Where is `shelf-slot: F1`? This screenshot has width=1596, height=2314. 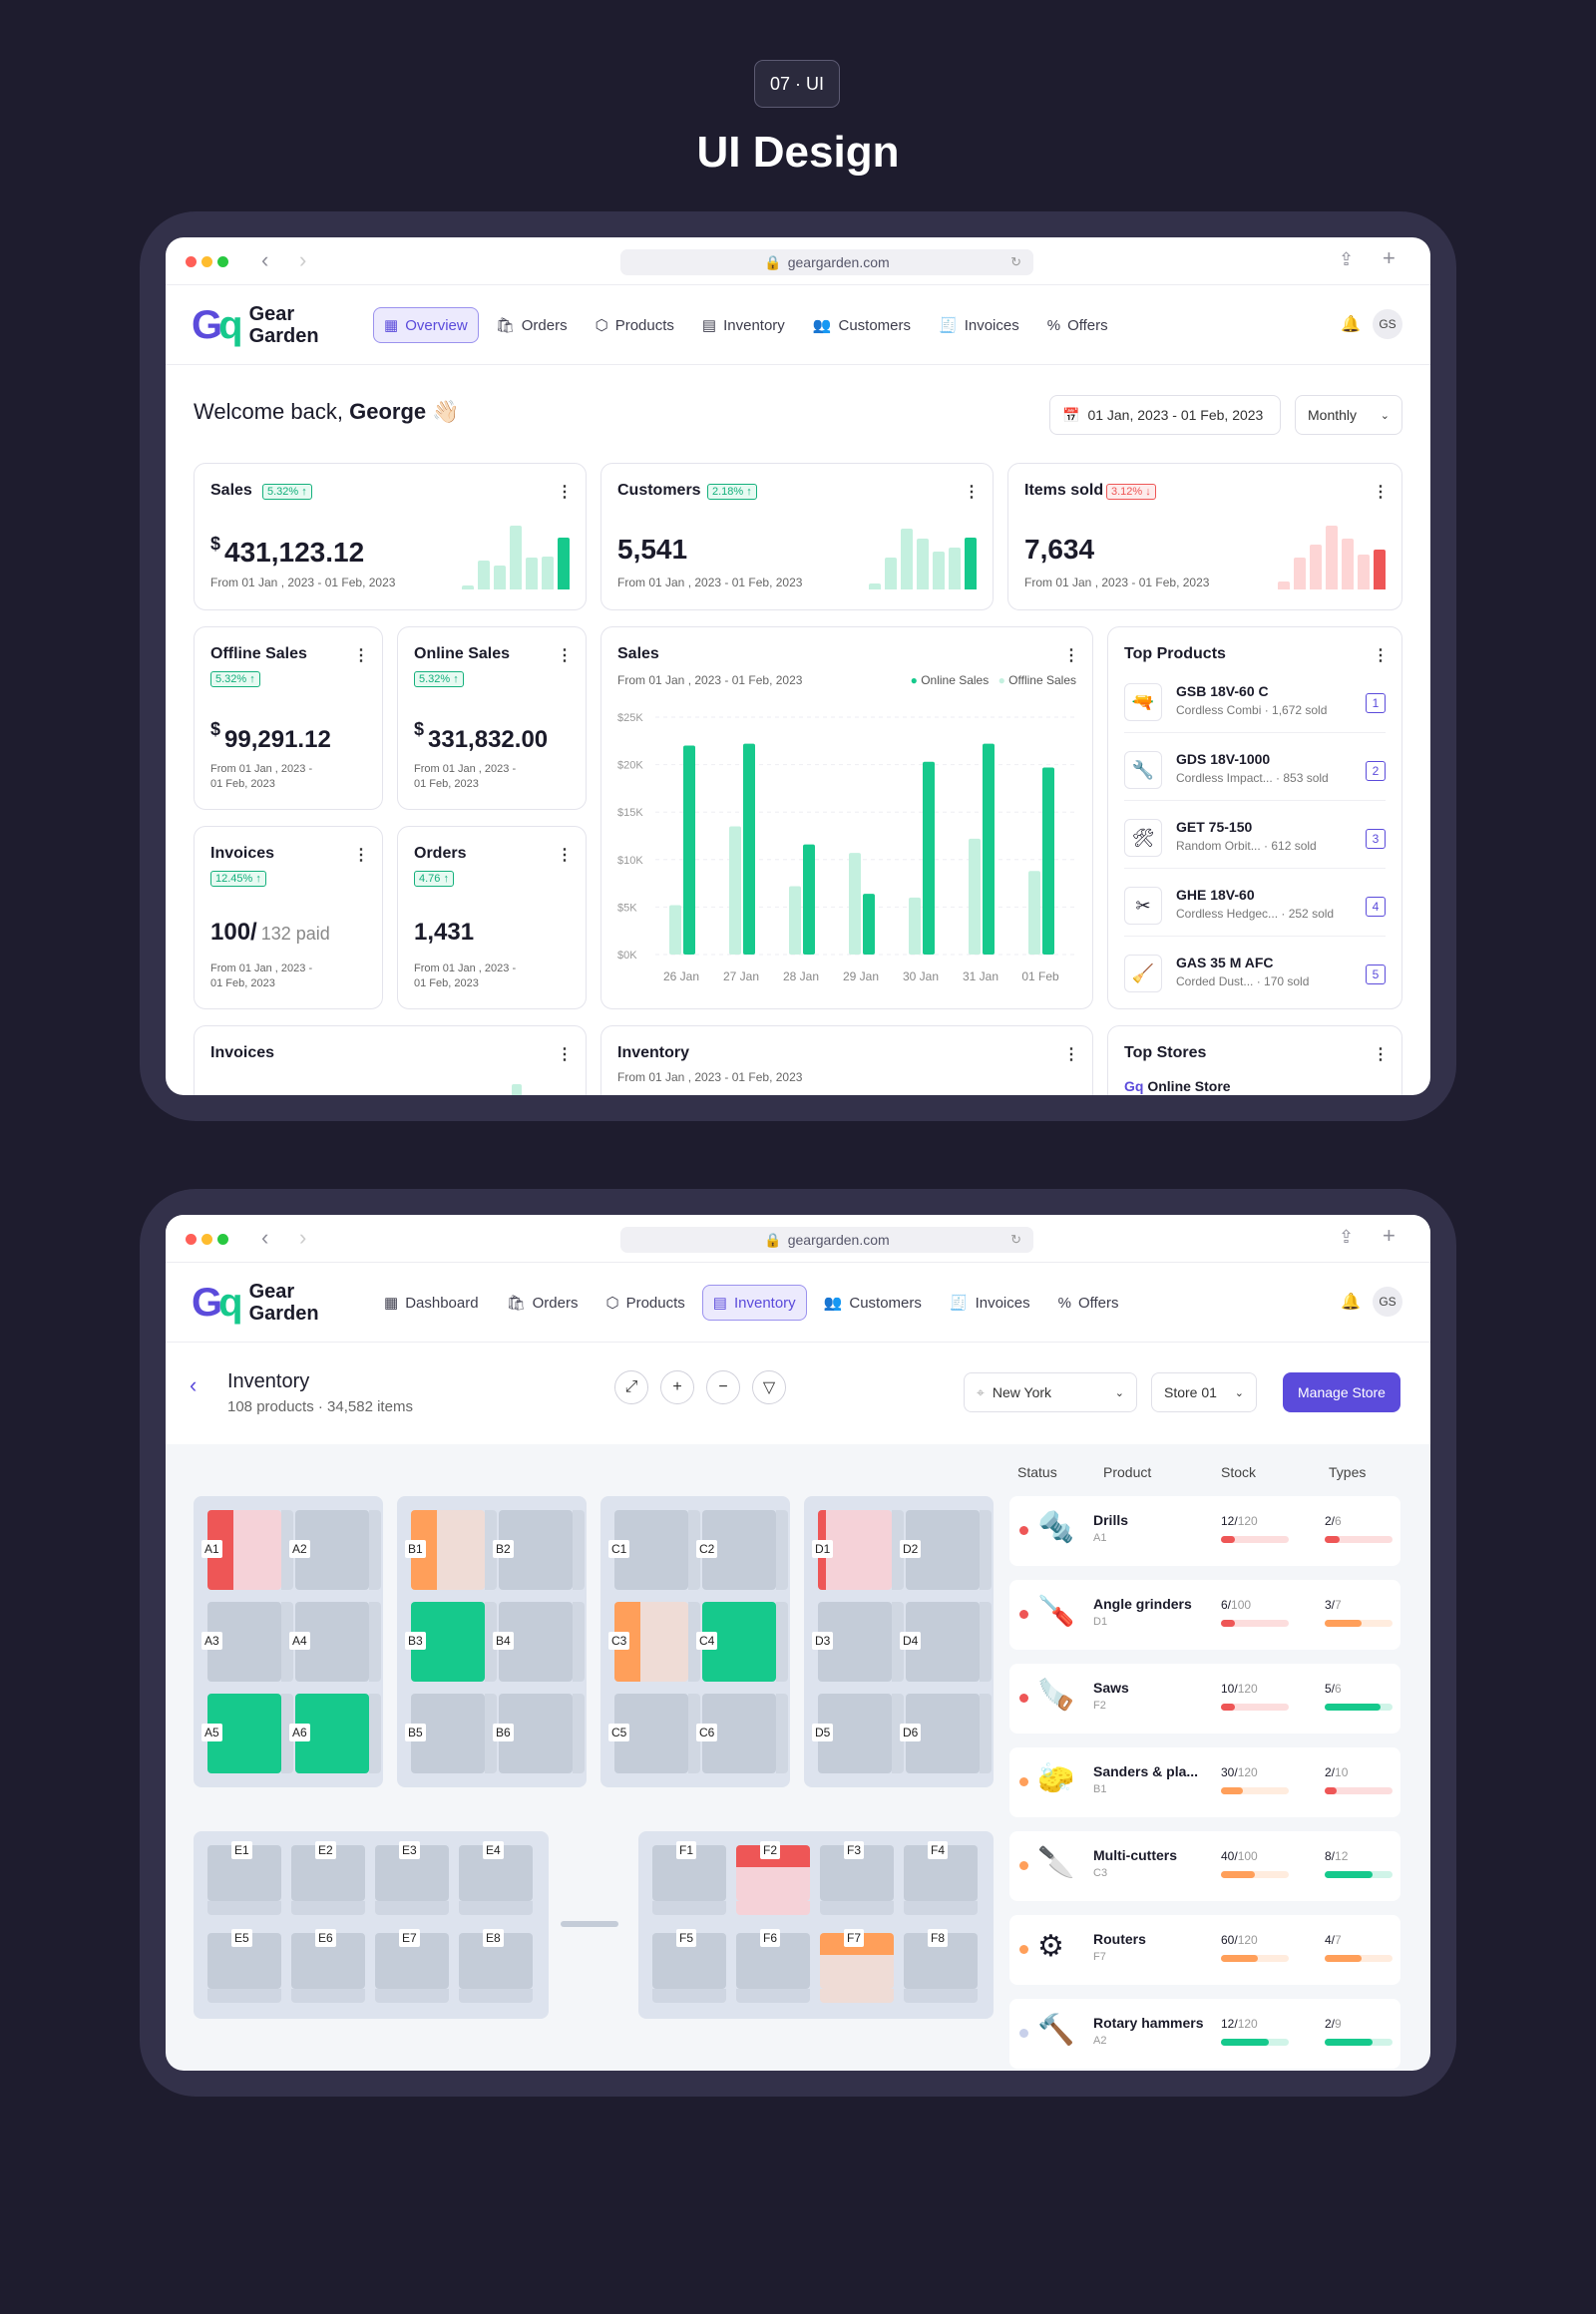
shelf-slot: F1 is located at coordinates (689, 1878).